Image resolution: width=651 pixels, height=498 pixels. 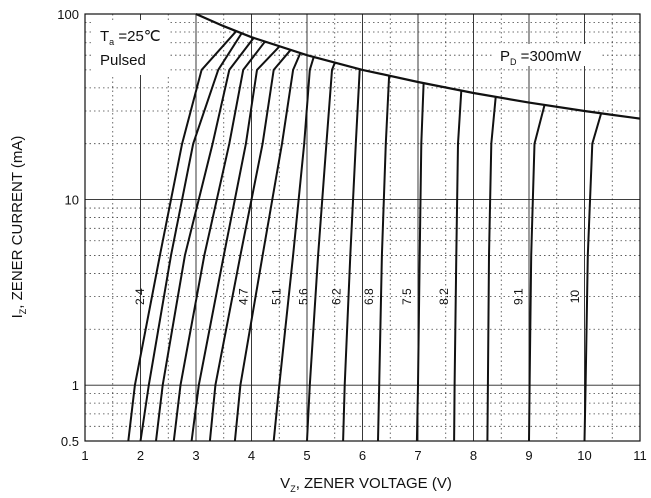 I want to click on power-dissipation-note: PD =300mW, so click(x=541, y=57).